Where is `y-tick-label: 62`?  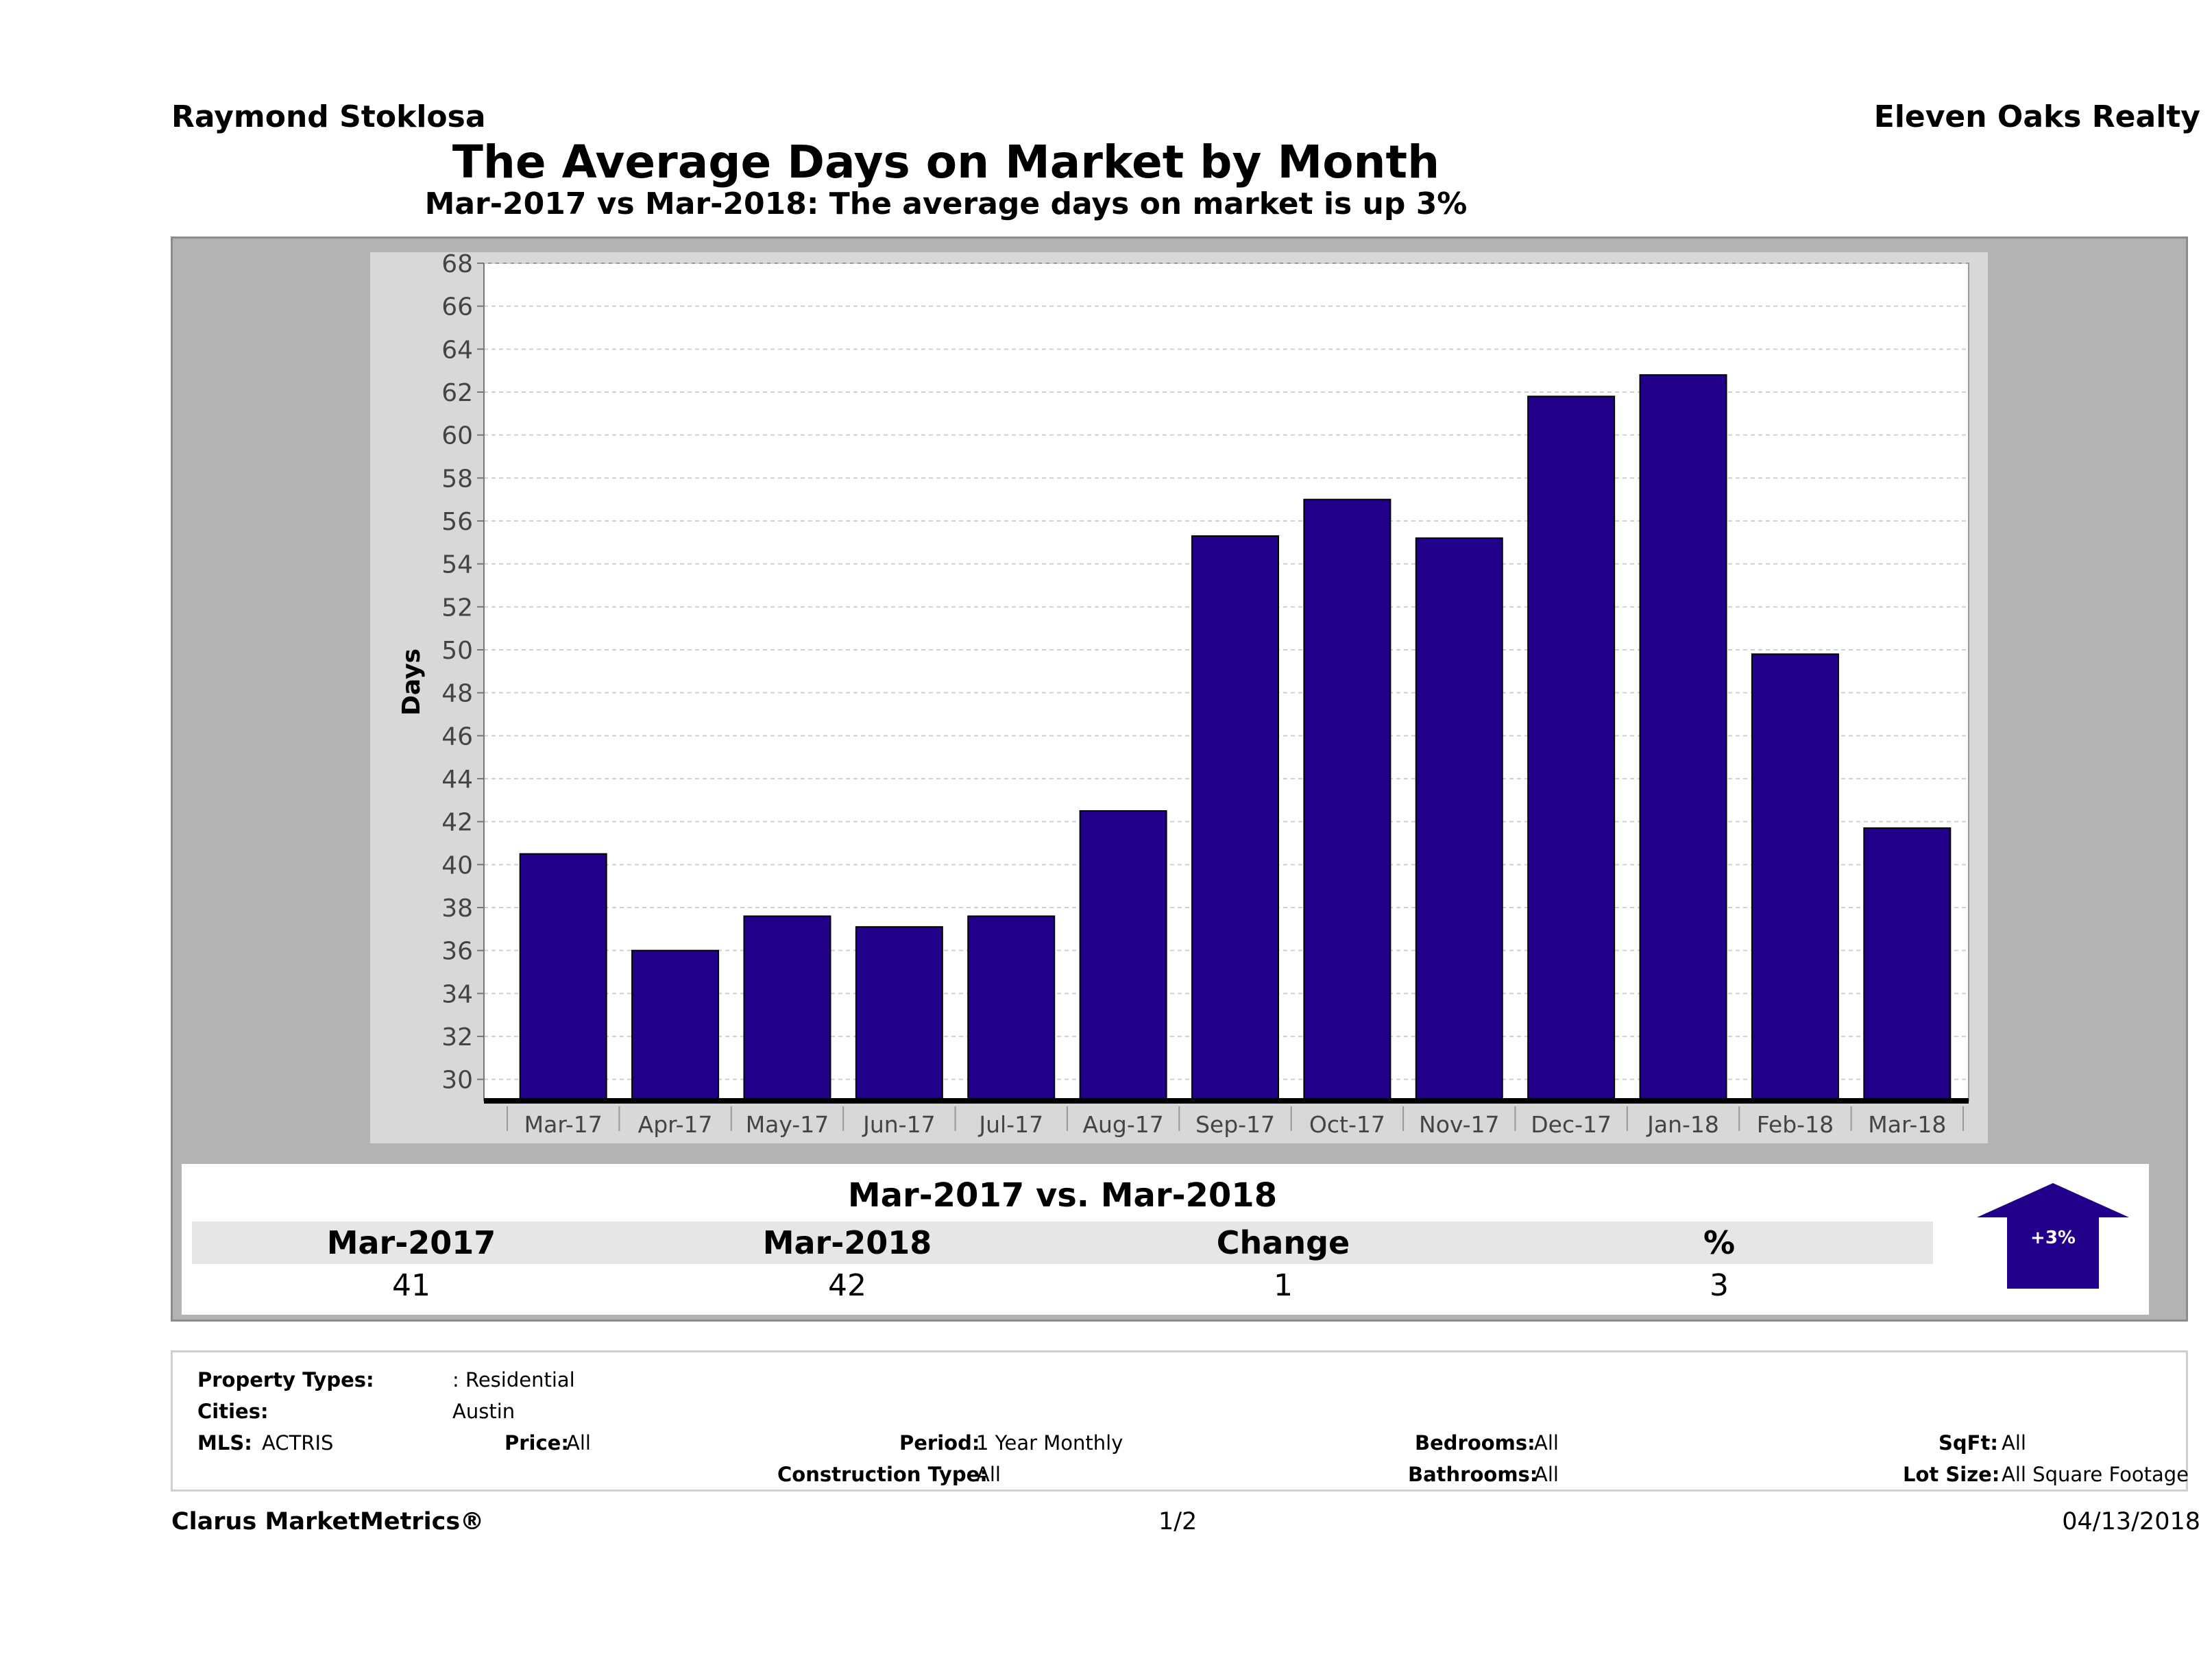 y-tick-label: 62 is located at coordinates (457, 393).